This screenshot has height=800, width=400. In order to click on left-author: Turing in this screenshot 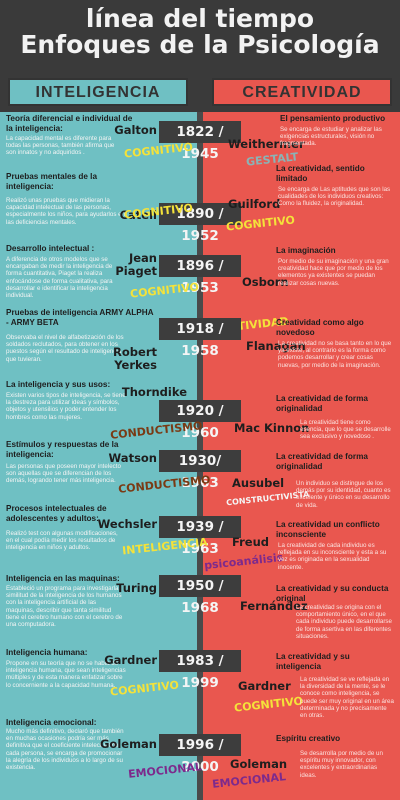, I will do `click(136, 588)`.